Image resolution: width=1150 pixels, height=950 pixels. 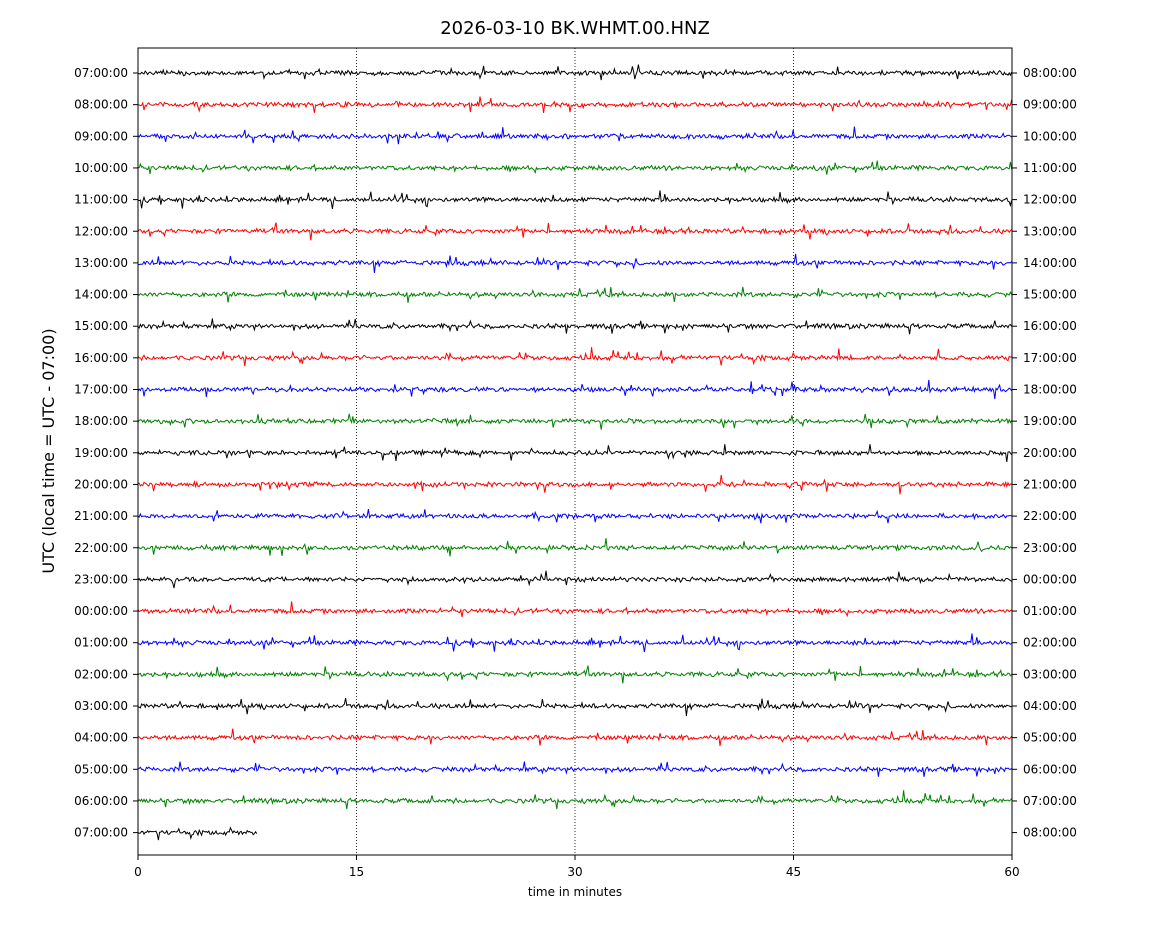 I want to click on right-hour-label: 00:00:00, so click(x=1050, y=579).